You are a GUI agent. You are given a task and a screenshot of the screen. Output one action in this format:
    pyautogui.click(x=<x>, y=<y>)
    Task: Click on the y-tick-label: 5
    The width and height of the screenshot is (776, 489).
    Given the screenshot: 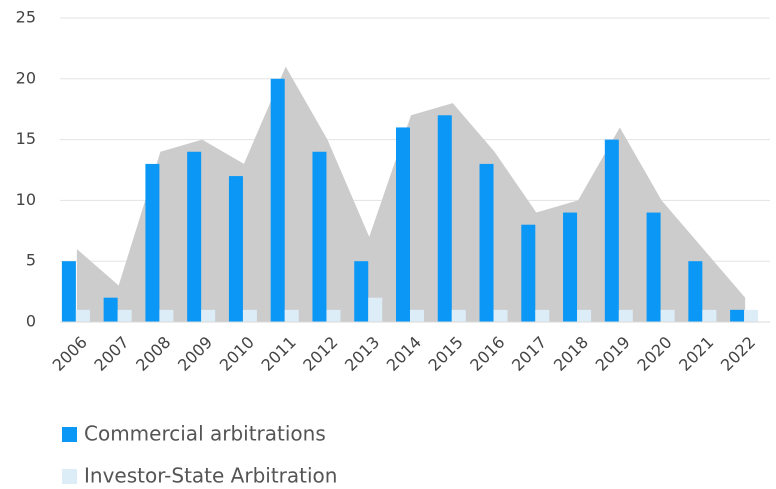 What is the action you would take?
    pyautogui.click(x=31, y=260)
    